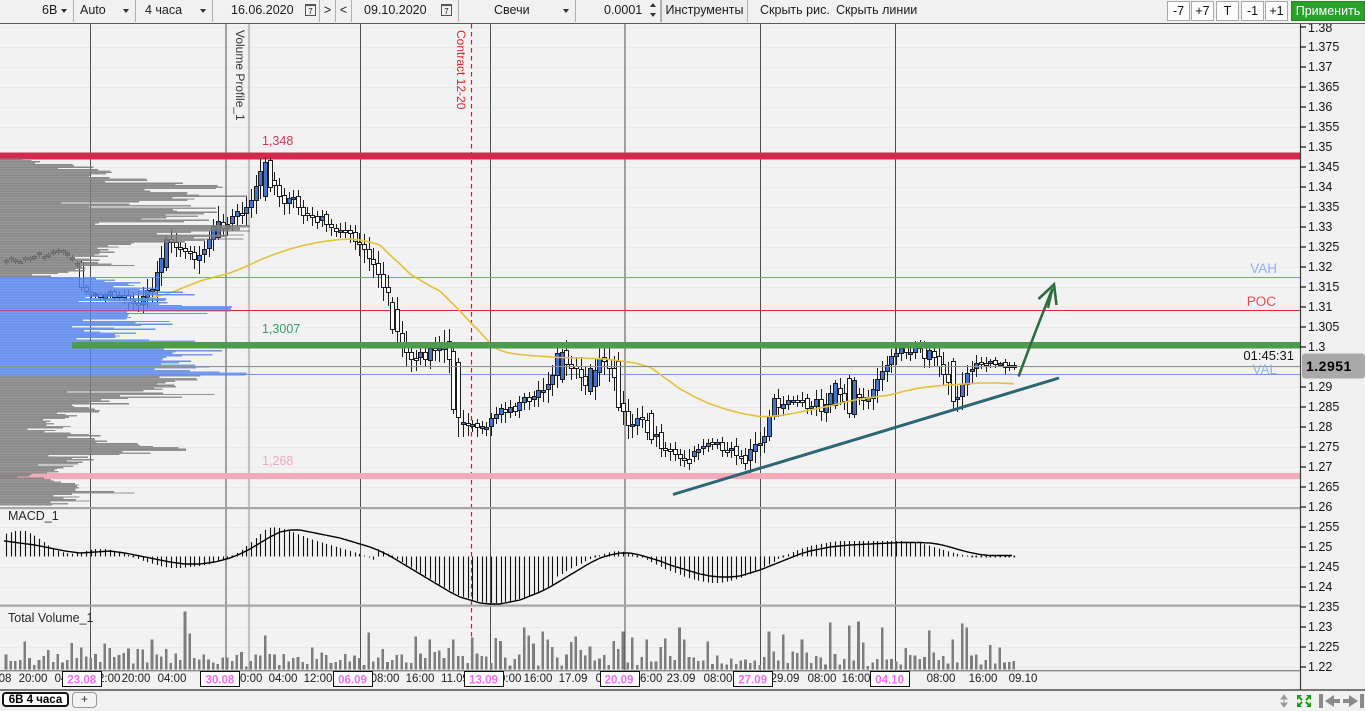  Describe the element at coordinates (1316, 347) in the screenshot. I see `svg-text: 1.3` at that location.